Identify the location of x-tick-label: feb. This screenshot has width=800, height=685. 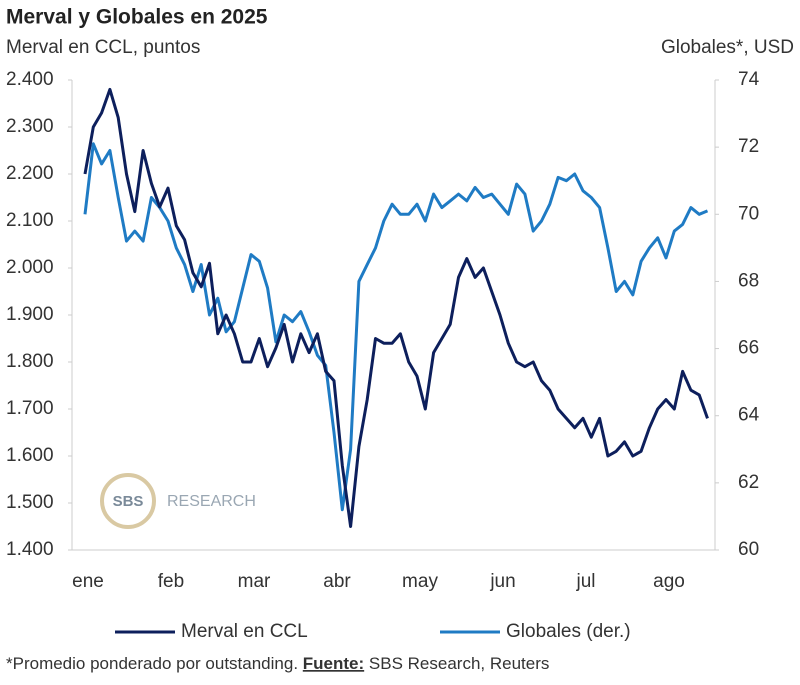
(171, 581).